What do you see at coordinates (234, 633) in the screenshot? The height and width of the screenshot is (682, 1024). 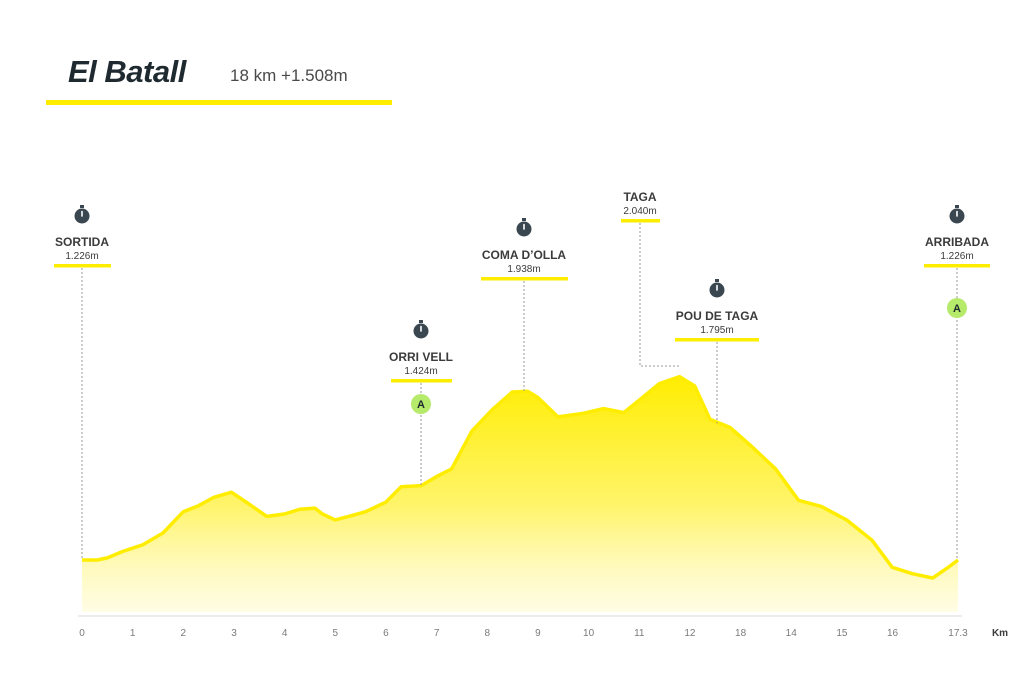 I see `x-tick-label: 3` at bounding box center [234, 633].